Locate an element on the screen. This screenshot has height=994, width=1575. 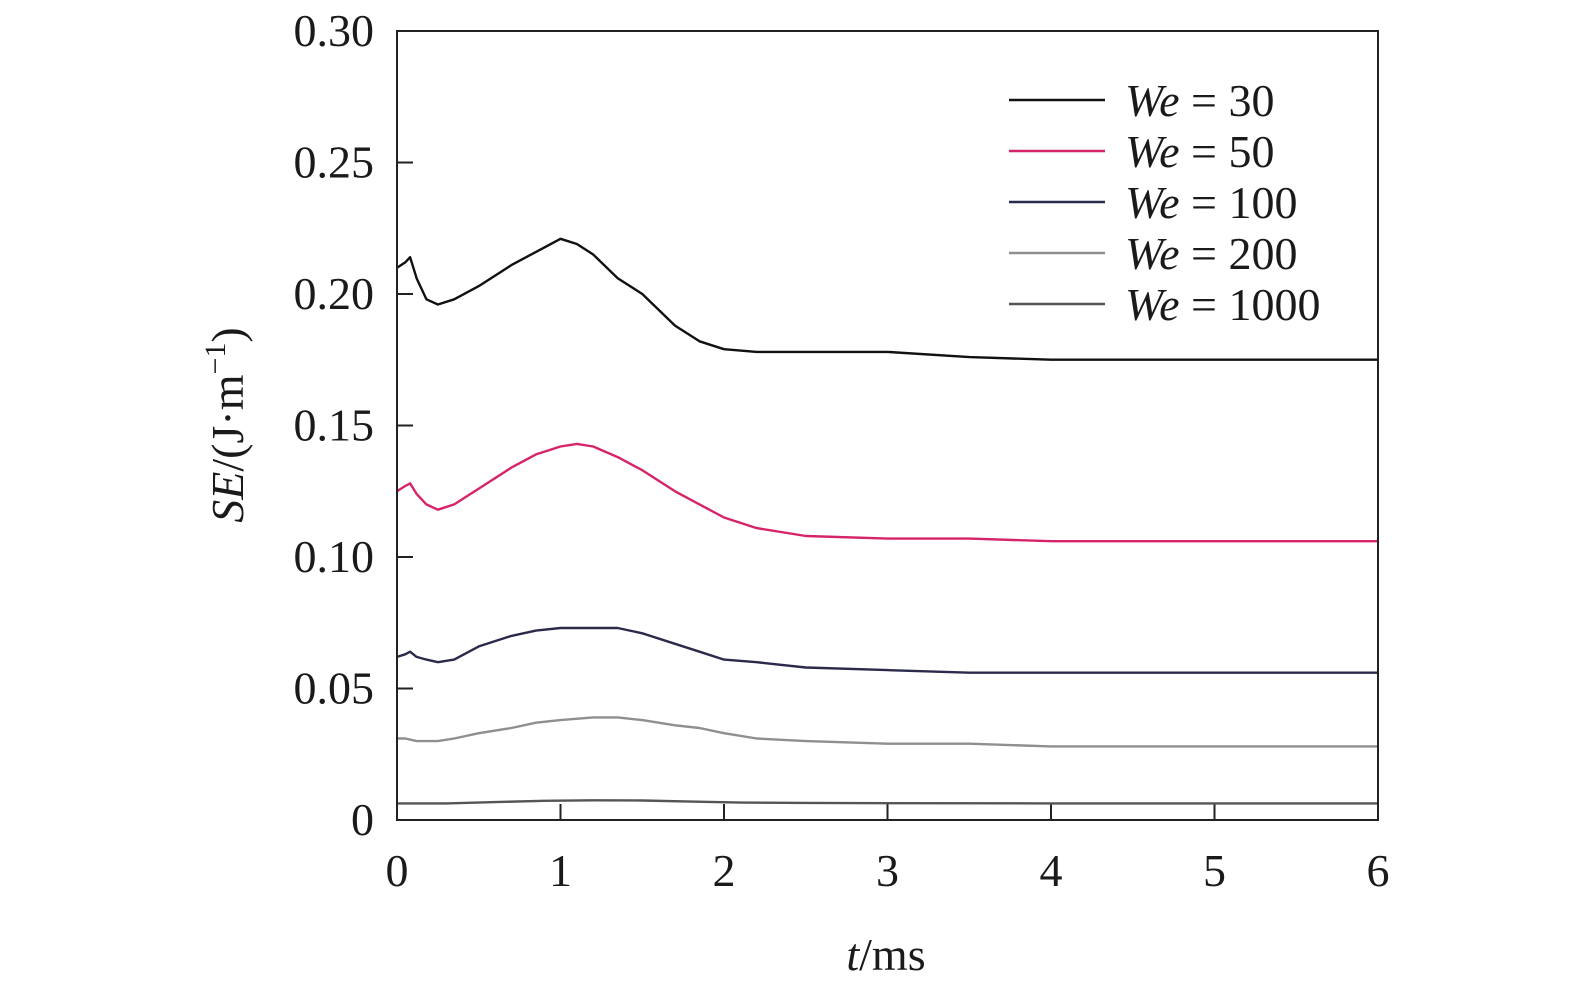
y-axis-ticks: 0 0.05 0.10 0.15 0.20 0.25 0.30 is located at coordinates (353, 425).